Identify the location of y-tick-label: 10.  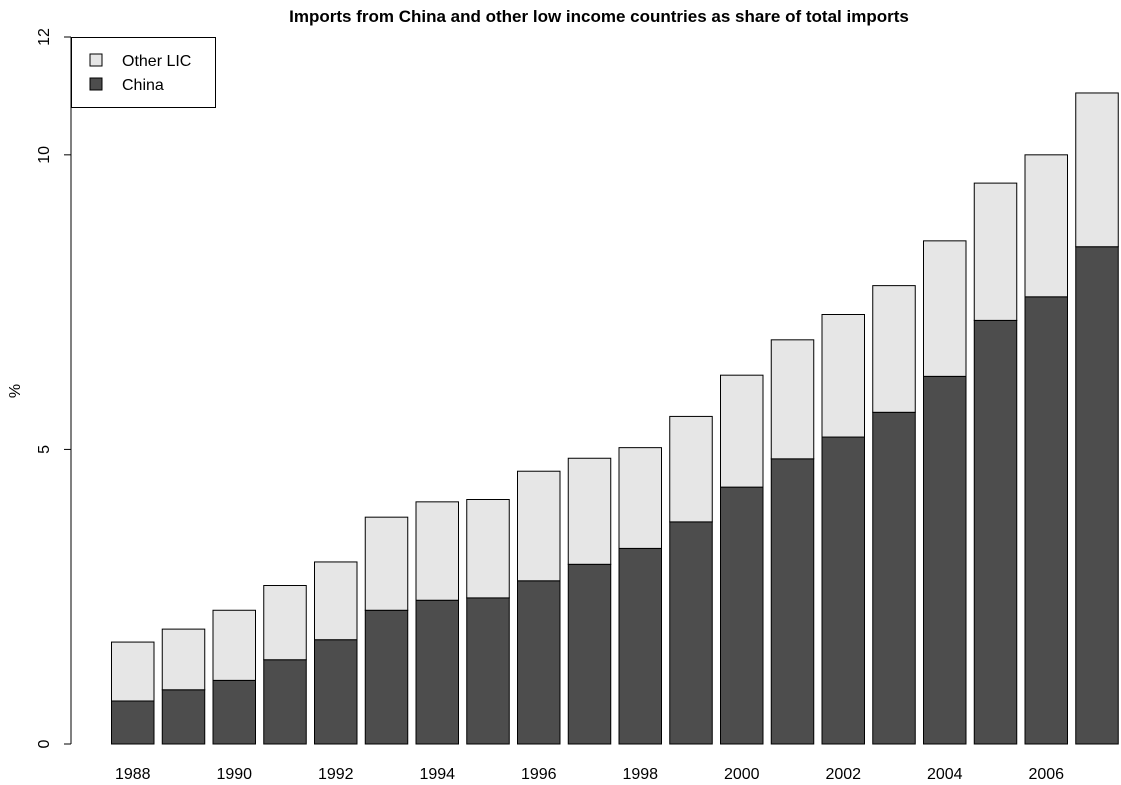
(44, 155).